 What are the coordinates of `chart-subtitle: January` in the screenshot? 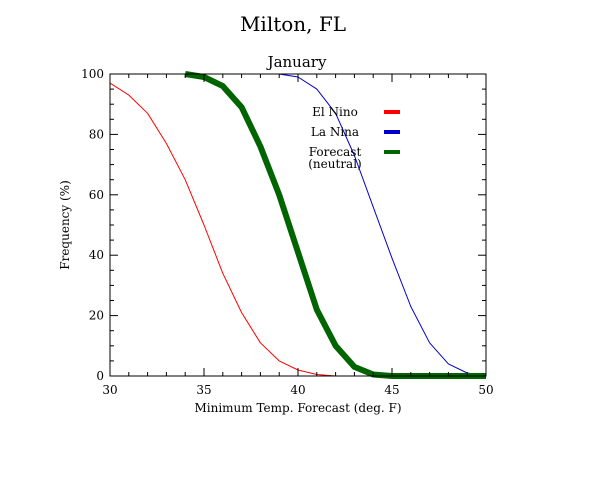 It's located at (296, 62).